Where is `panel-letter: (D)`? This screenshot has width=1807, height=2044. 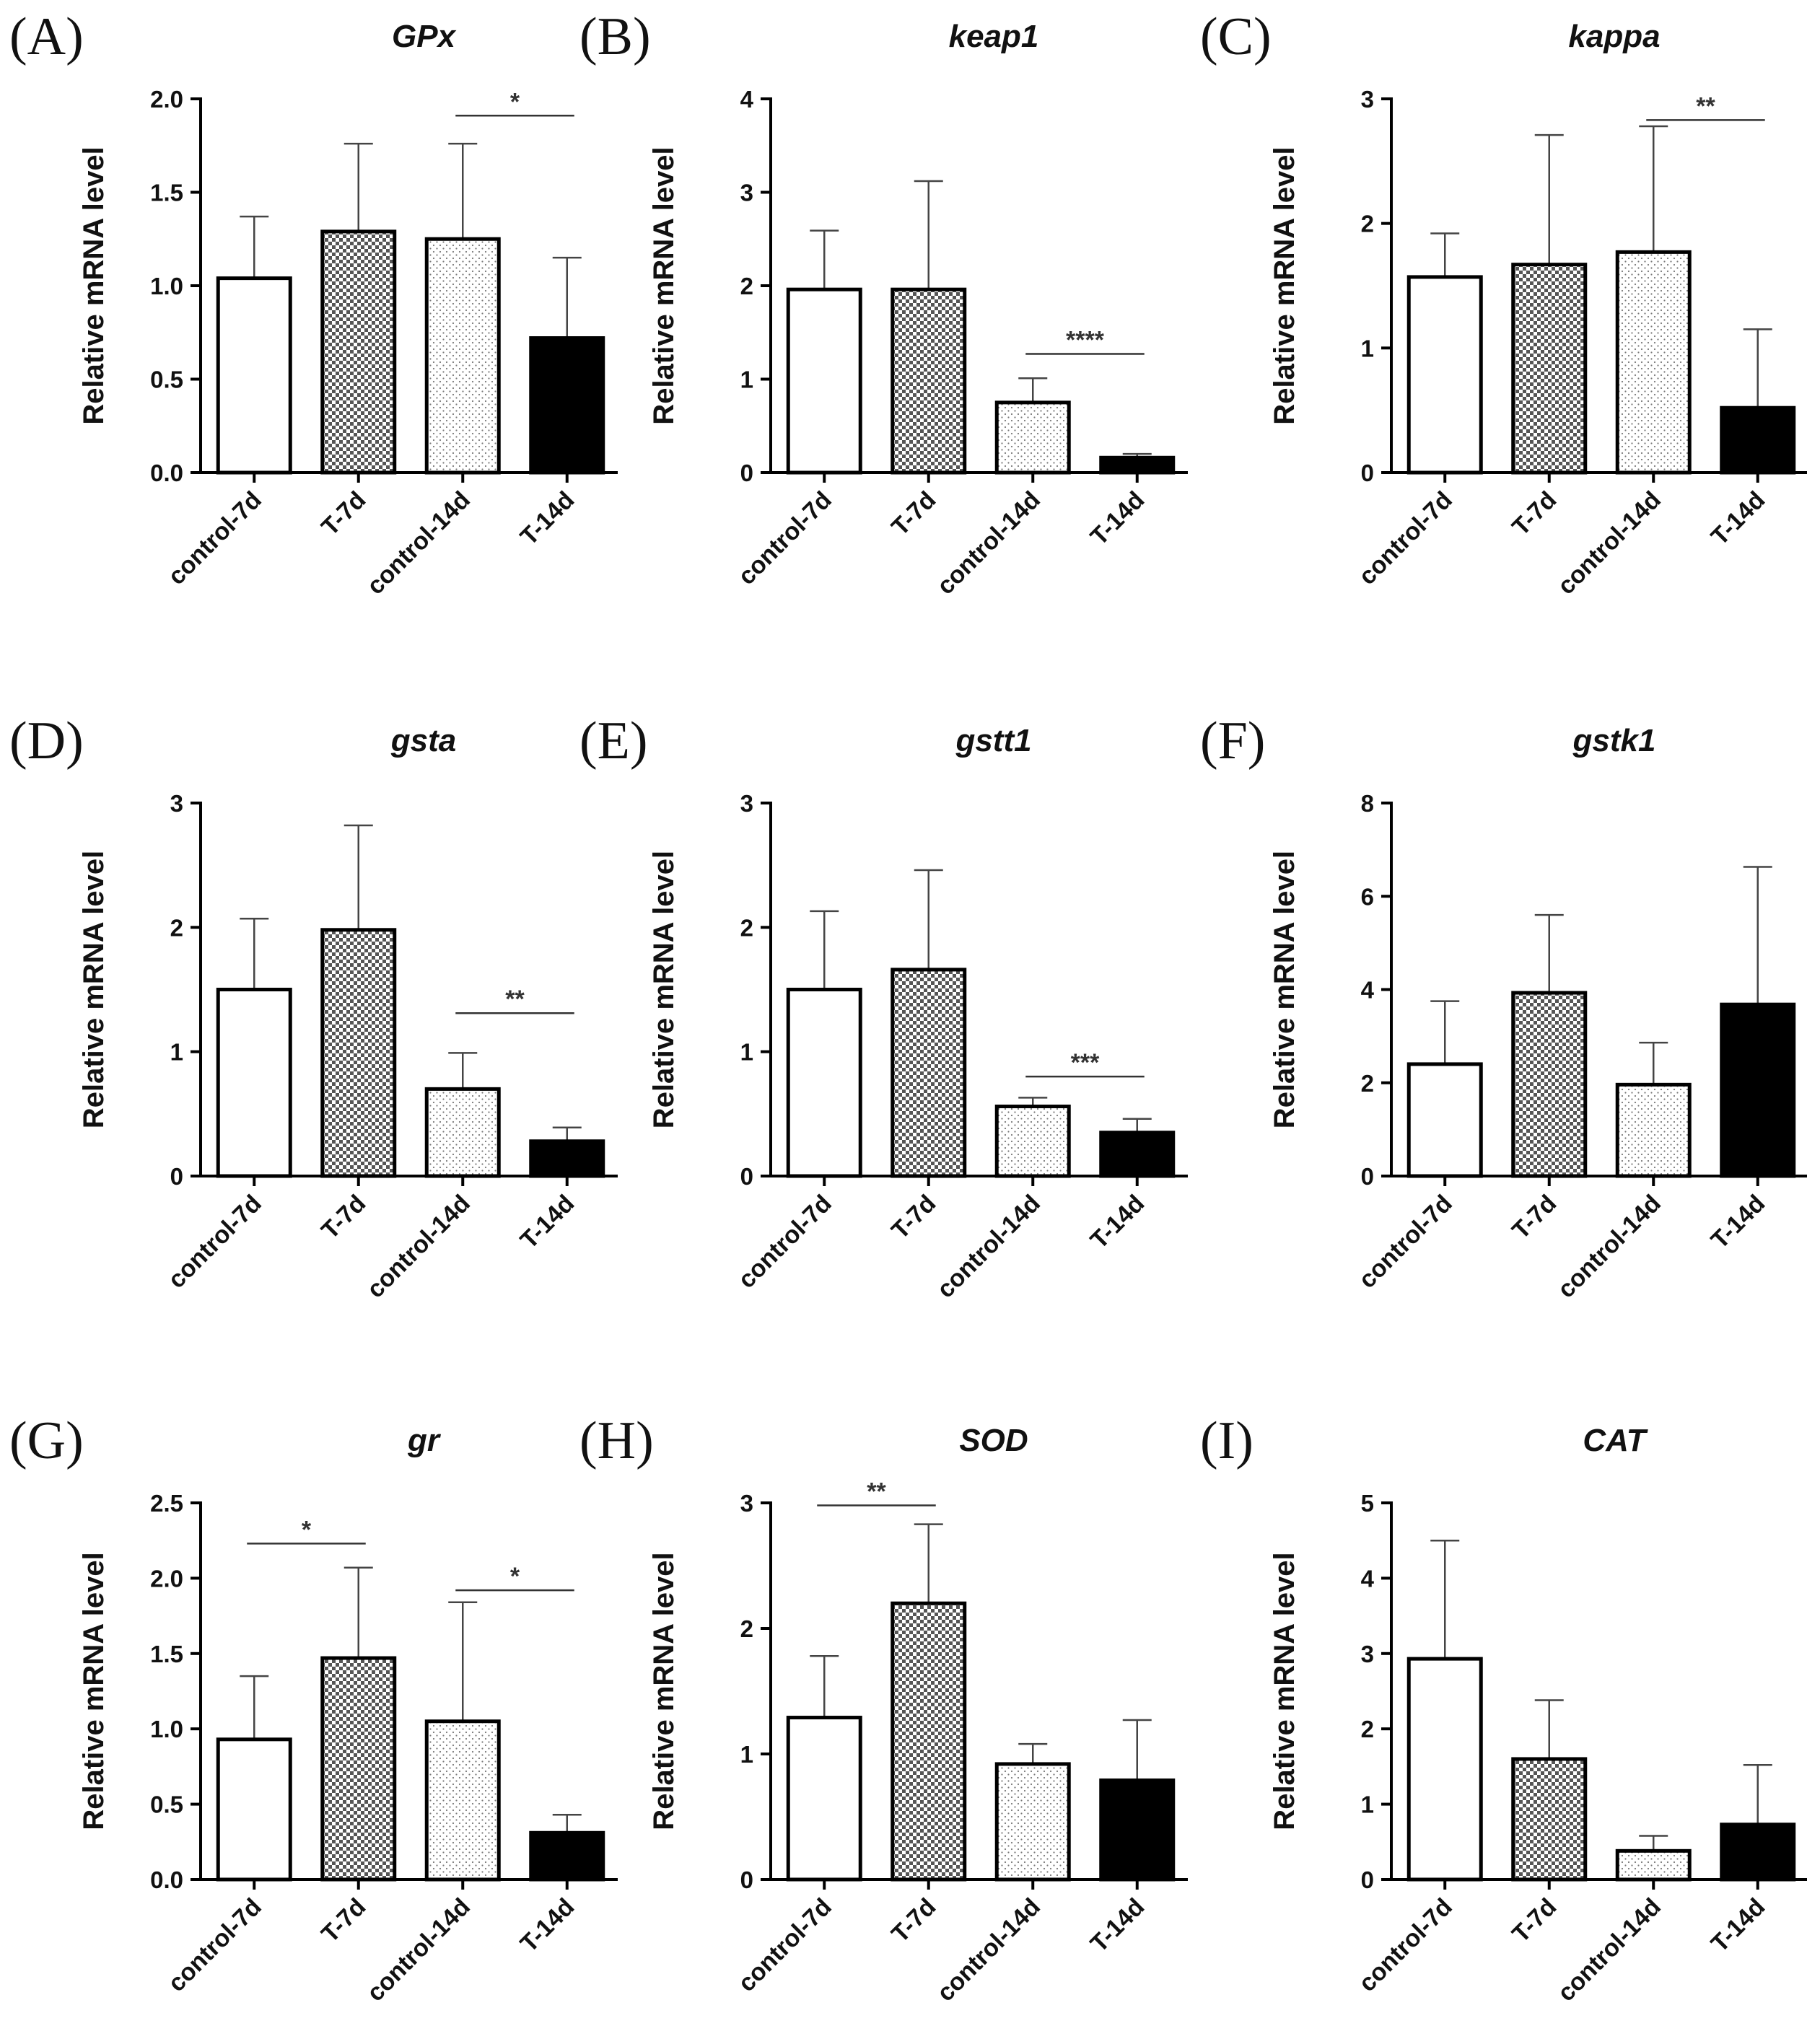 panel-letter: (D) is located at coordinates (46, 741).